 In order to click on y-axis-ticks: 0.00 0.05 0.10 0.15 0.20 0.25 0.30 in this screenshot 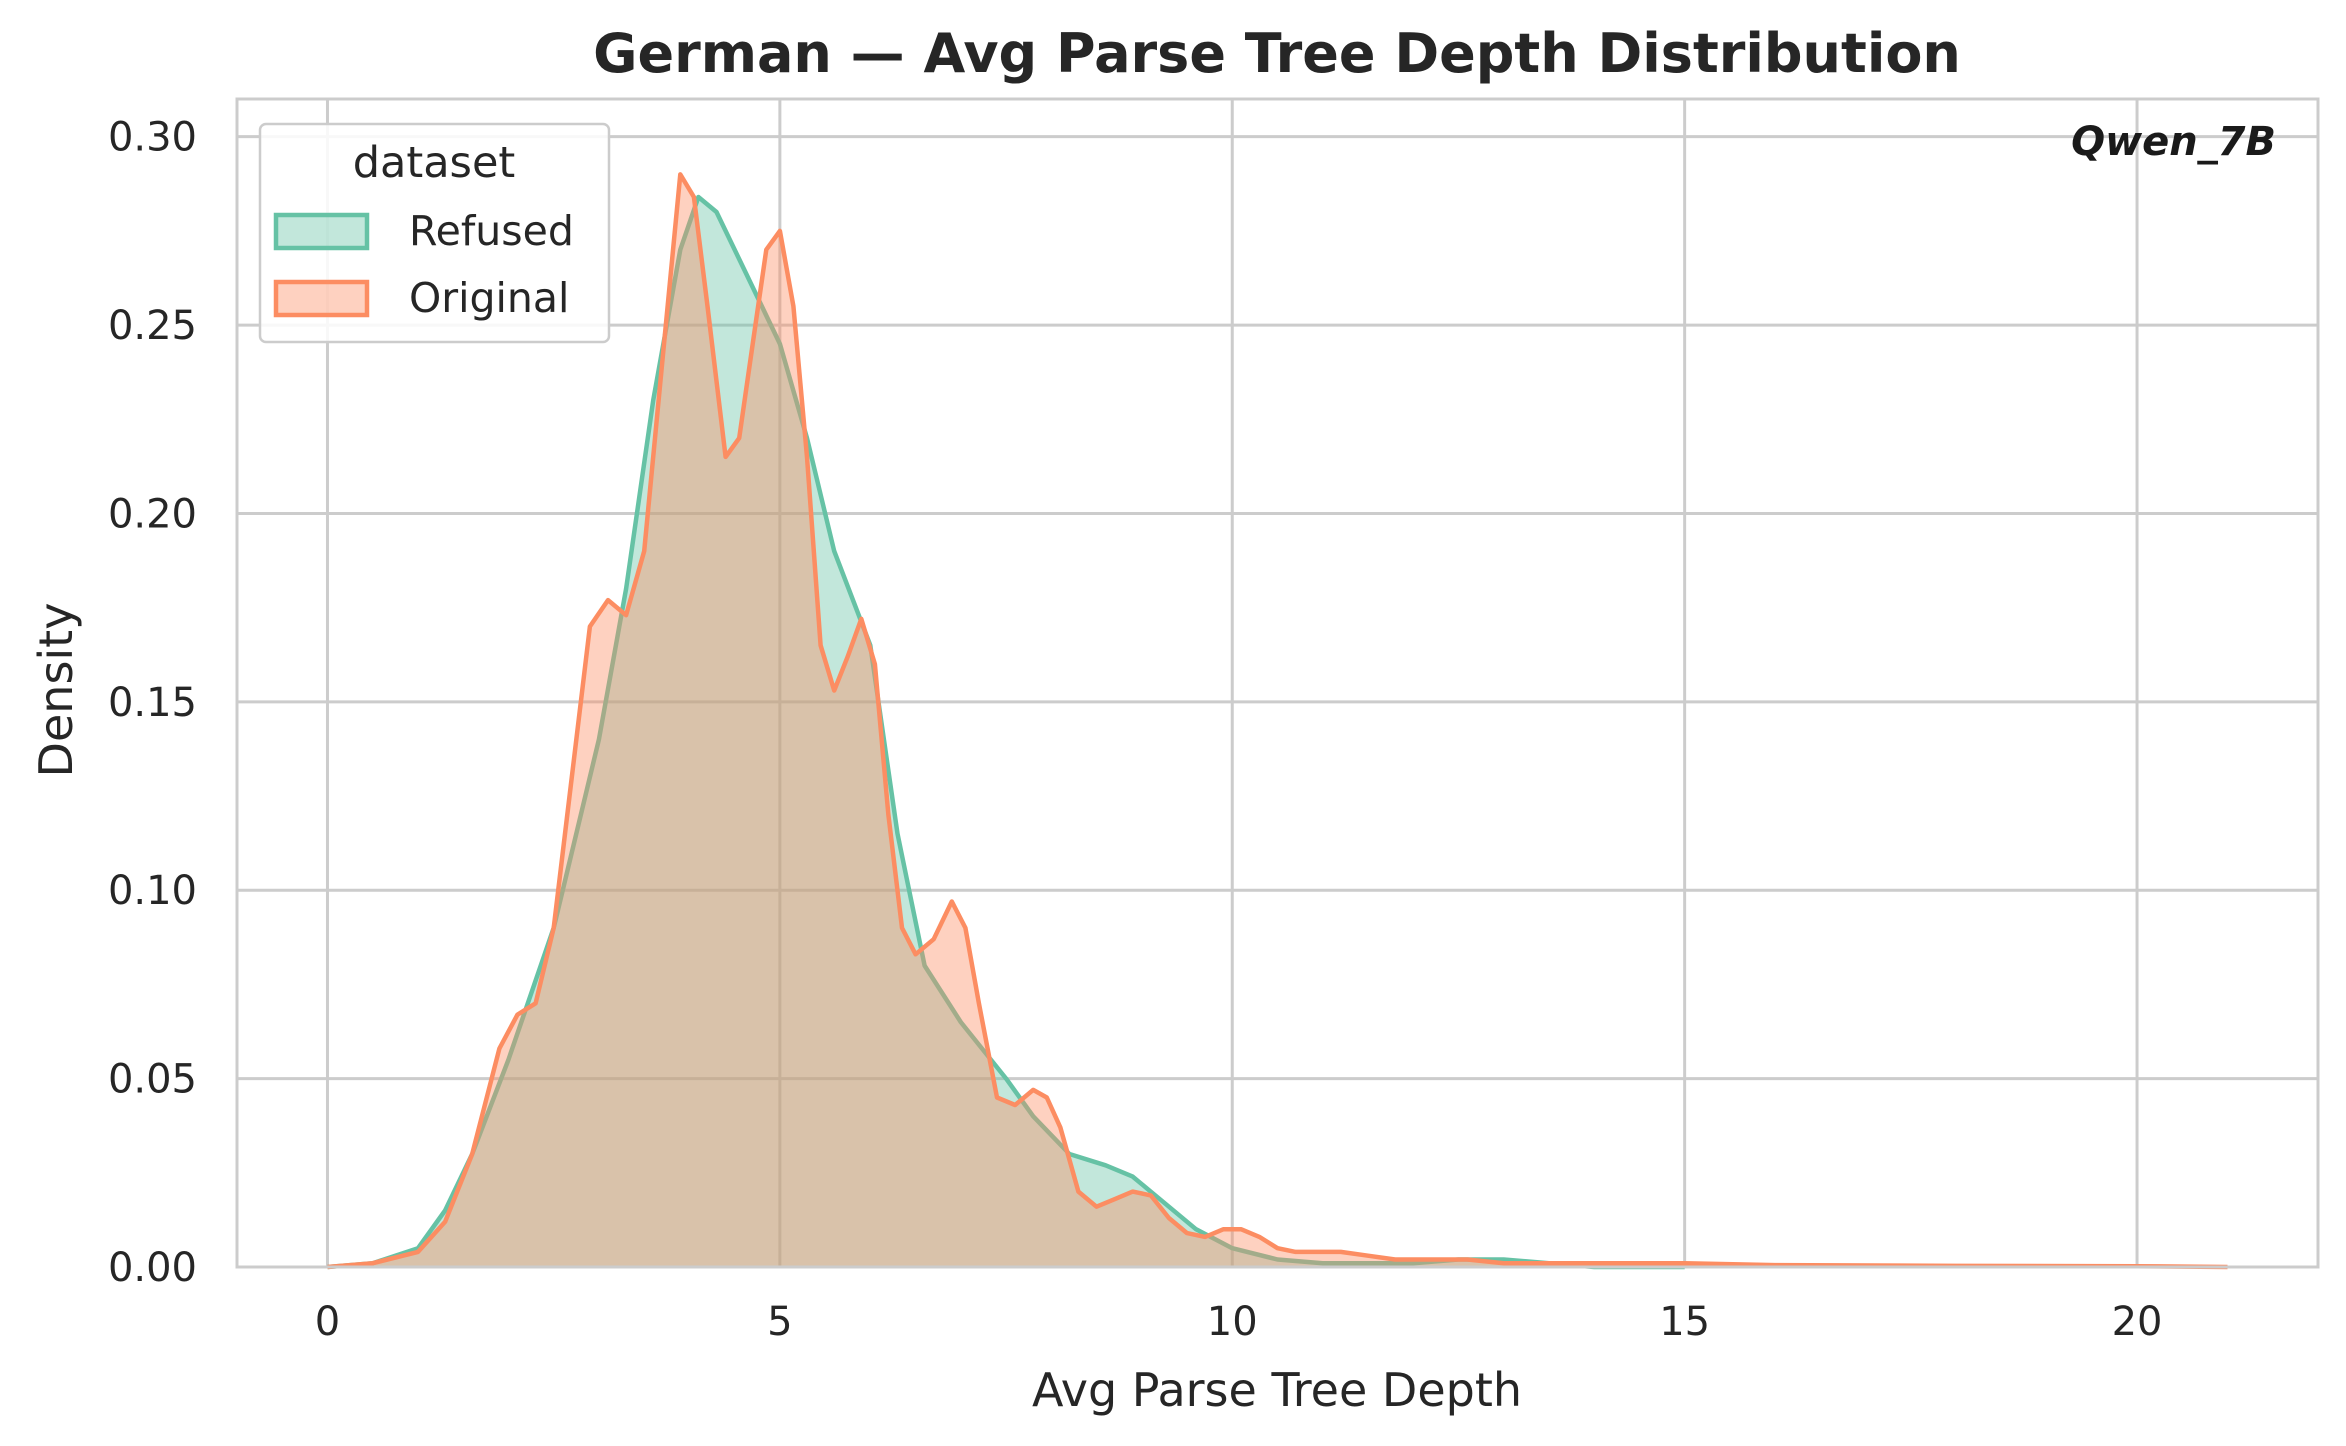, I will do `click(152, 703)`.